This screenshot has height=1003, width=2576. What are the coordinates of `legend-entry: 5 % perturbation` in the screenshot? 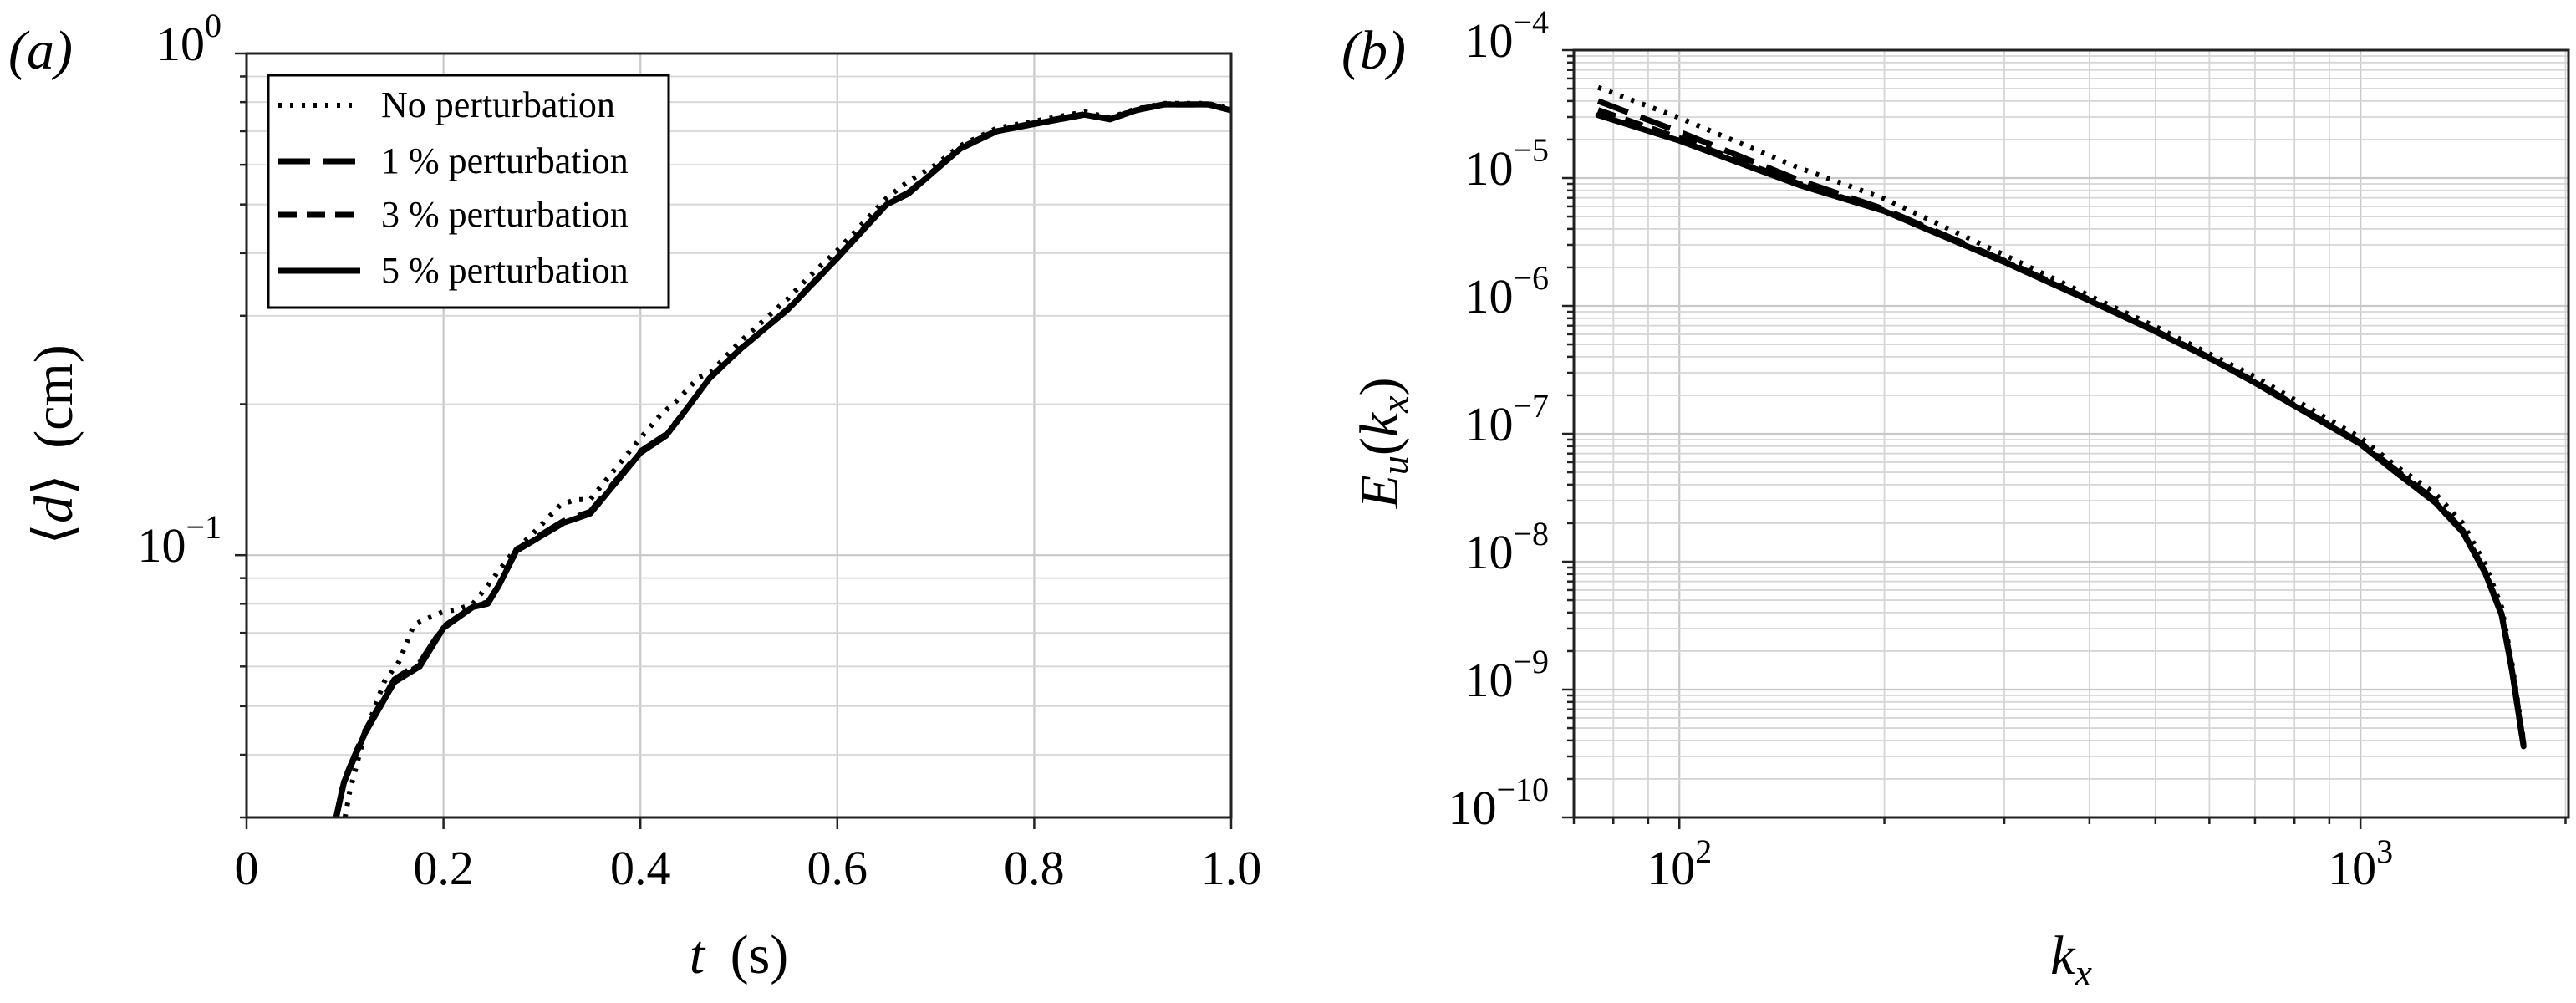 It's located at (453, 270).